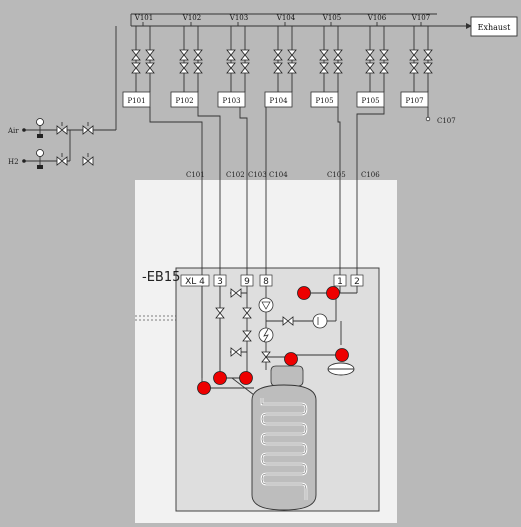  I want to click on port-label: 2, so click(357, 282).